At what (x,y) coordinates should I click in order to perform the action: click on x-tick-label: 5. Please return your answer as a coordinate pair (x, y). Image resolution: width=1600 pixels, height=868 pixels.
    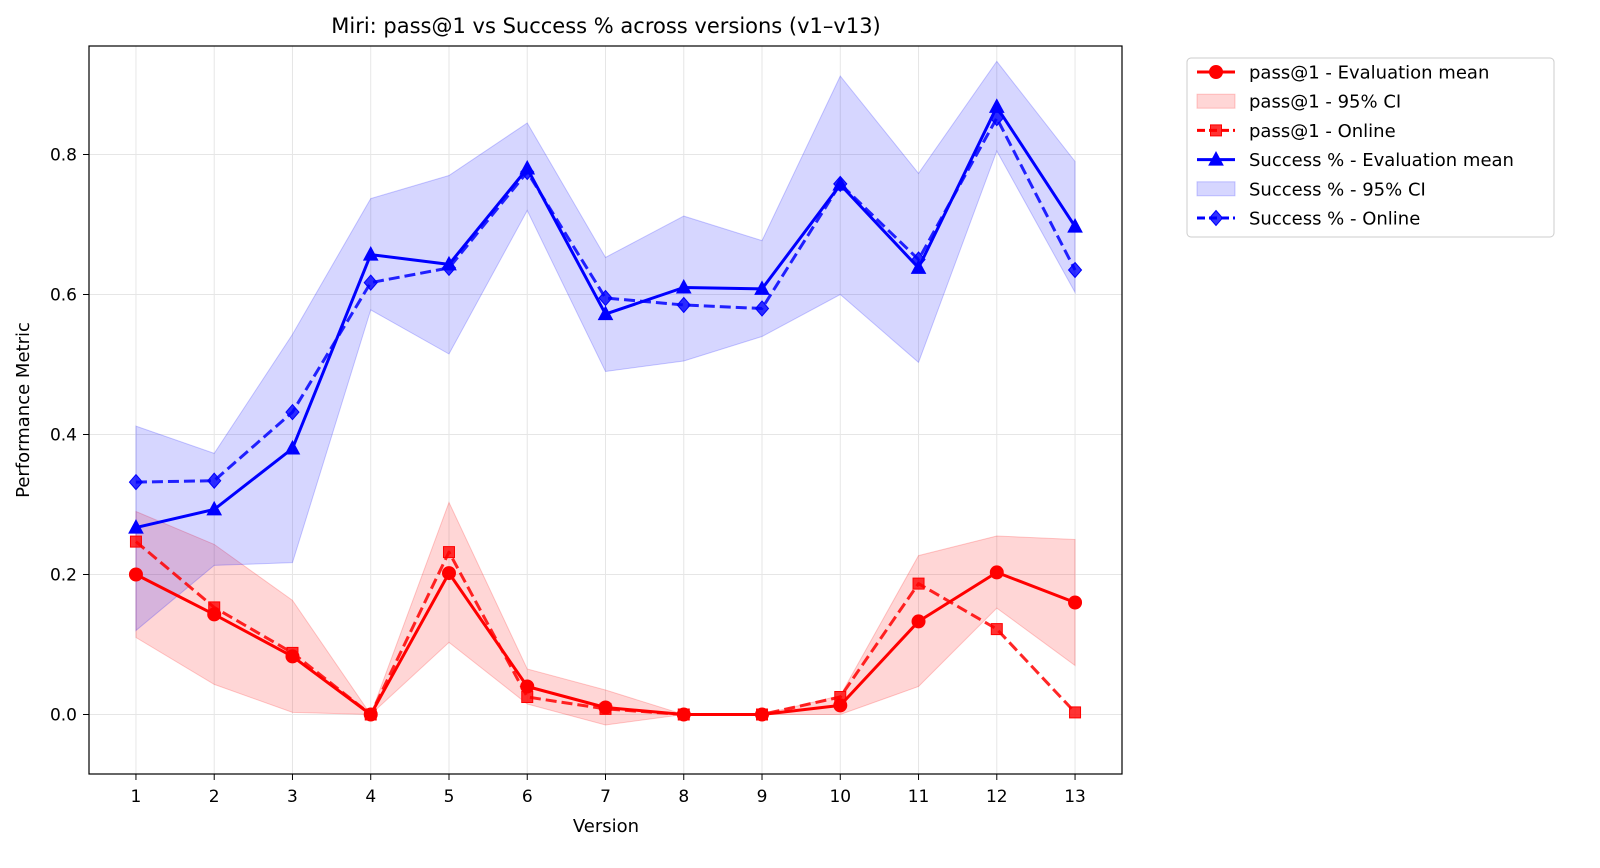
    Looking at the image, I should click on (449, 797).